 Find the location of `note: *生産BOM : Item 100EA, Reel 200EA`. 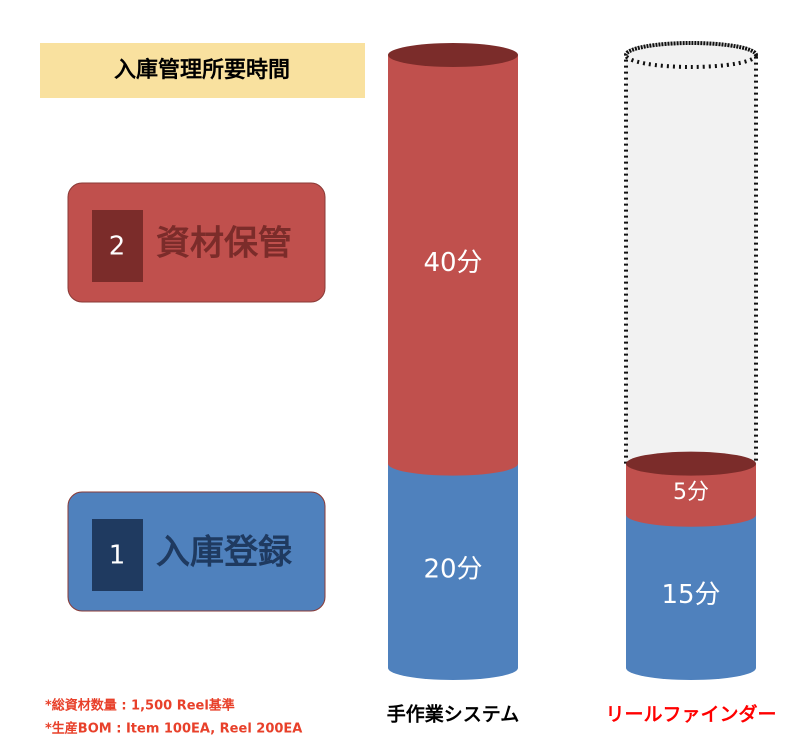

note: *生産BOM : Item 100EA, Reel 200EA is located at coordinates (173, 729).